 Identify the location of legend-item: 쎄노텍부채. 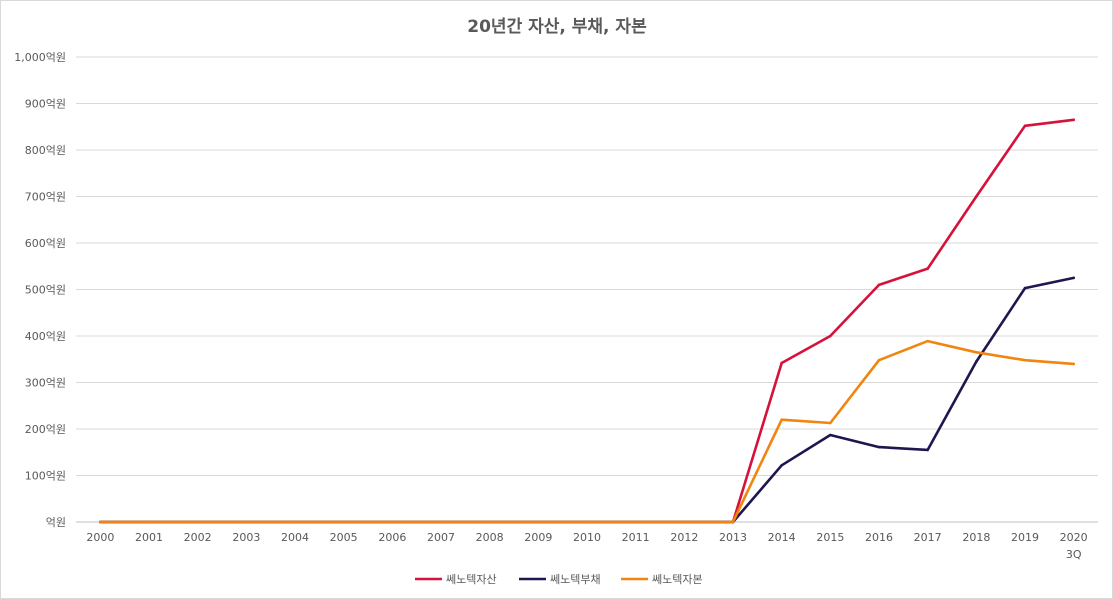
(560, 579).